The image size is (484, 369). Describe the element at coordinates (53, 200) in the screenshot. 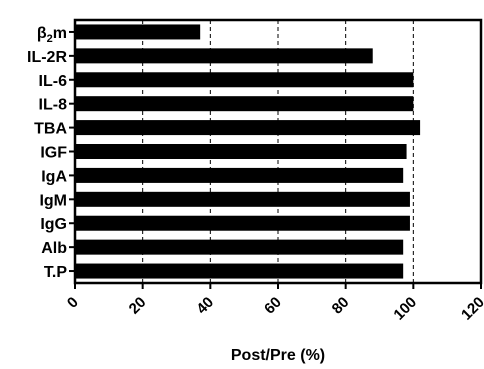

I see `category-label: IgM` at that location.